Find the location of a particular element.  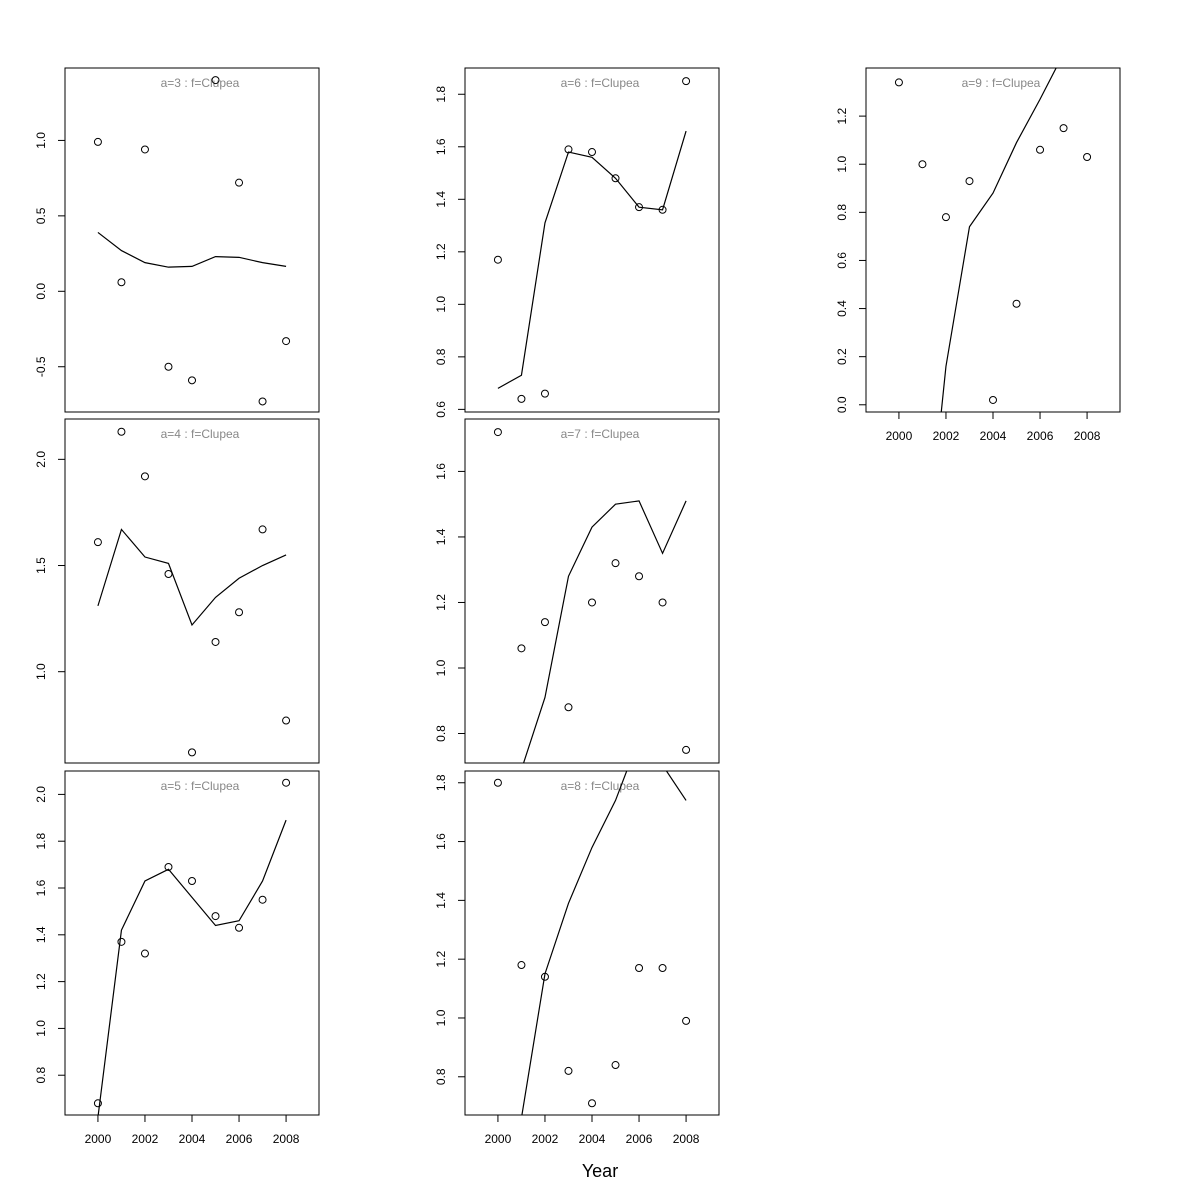

panel-title: a=7 : f=Clupea is located at coordinates (600, 434).